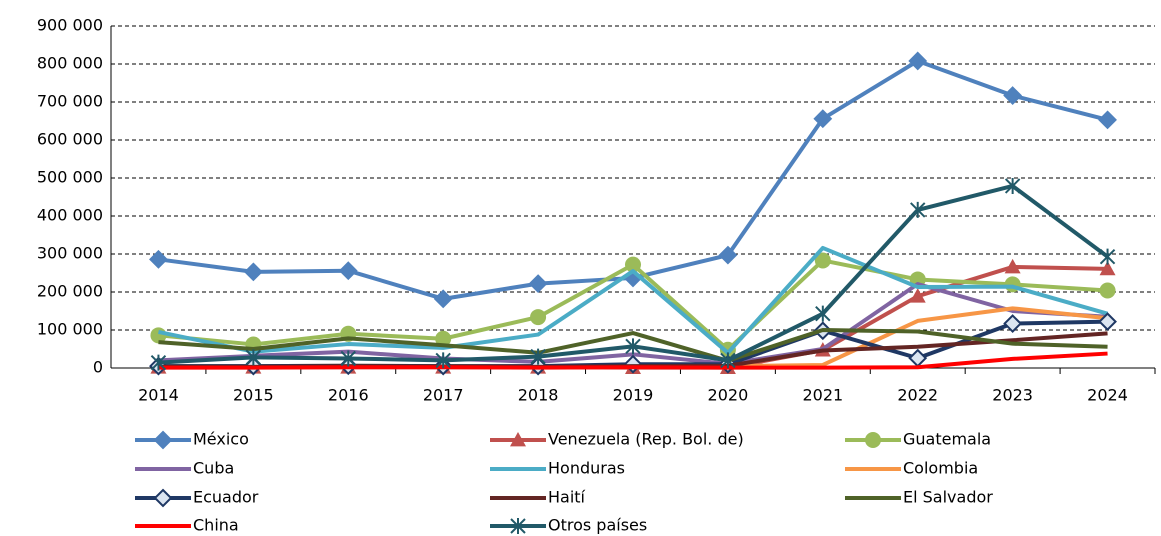 The width and height of the screenshot is (1161, 536). Describe the element at coordinates (728, 395) in the screenshot. I see `x-tick-label: 2020` at that location.